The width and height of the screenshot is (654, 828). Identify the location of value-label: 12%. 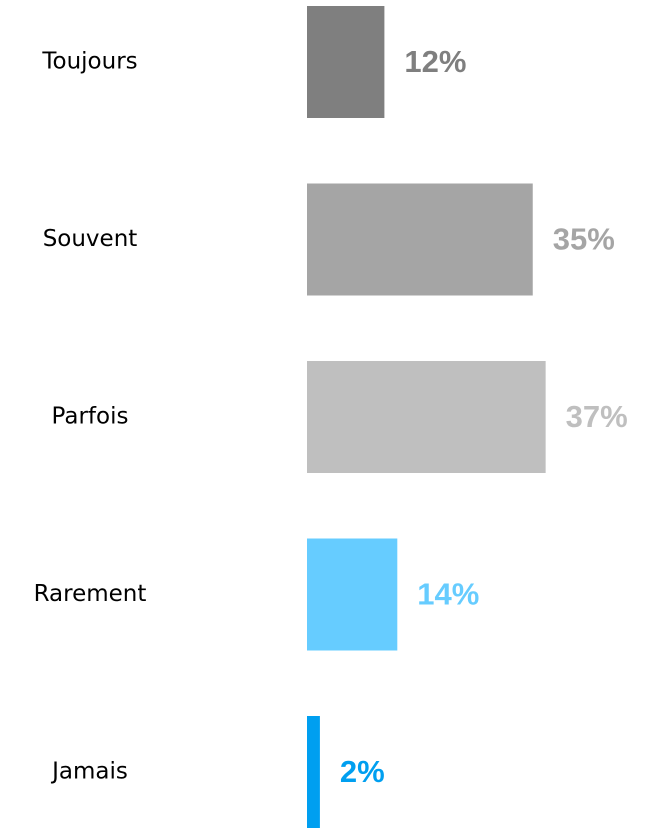
(435, 61).